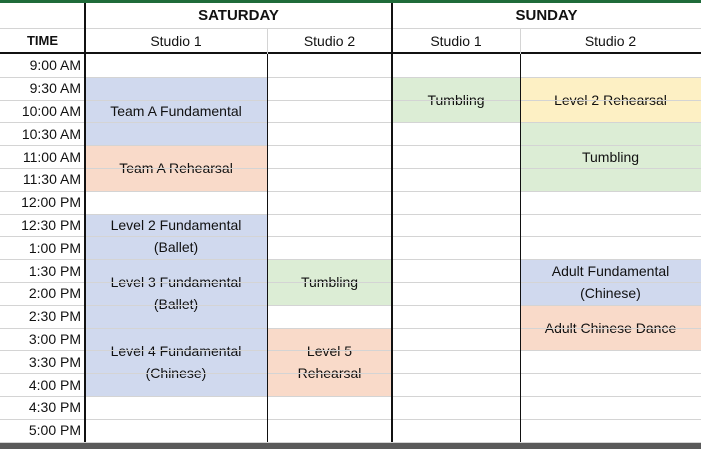 Image resolution: width=701 pixels, height=449 pixels. Describe the element at coordinates (54, 361) in the screenshot. I see `time-slot-label: 3:30 PM` at that location.